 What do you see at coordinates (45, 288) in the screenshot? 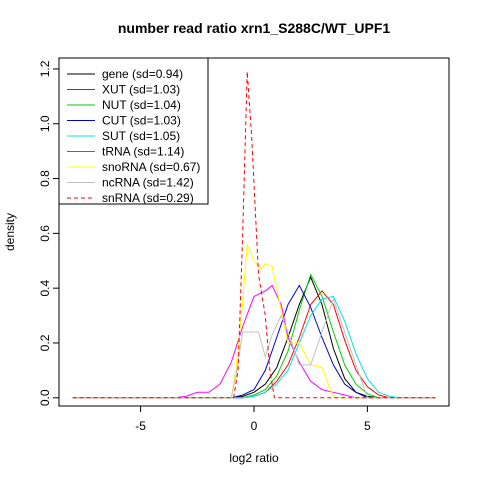
I see `y-tick-label: 0.4` at bounding box center [45, 288].